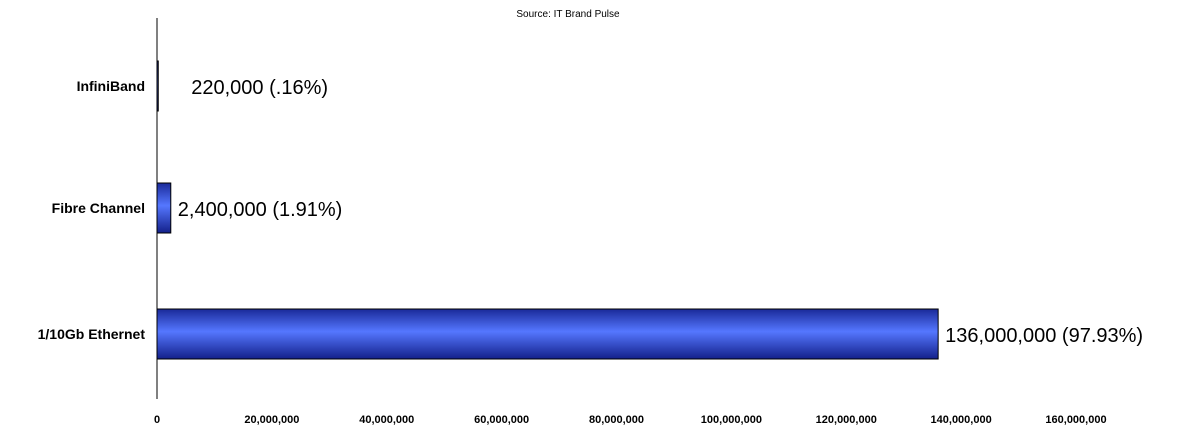  Describe the element at coordinates (501, 420) in the screenshot. I see `x-tick-label: 60,000,000` at that location.